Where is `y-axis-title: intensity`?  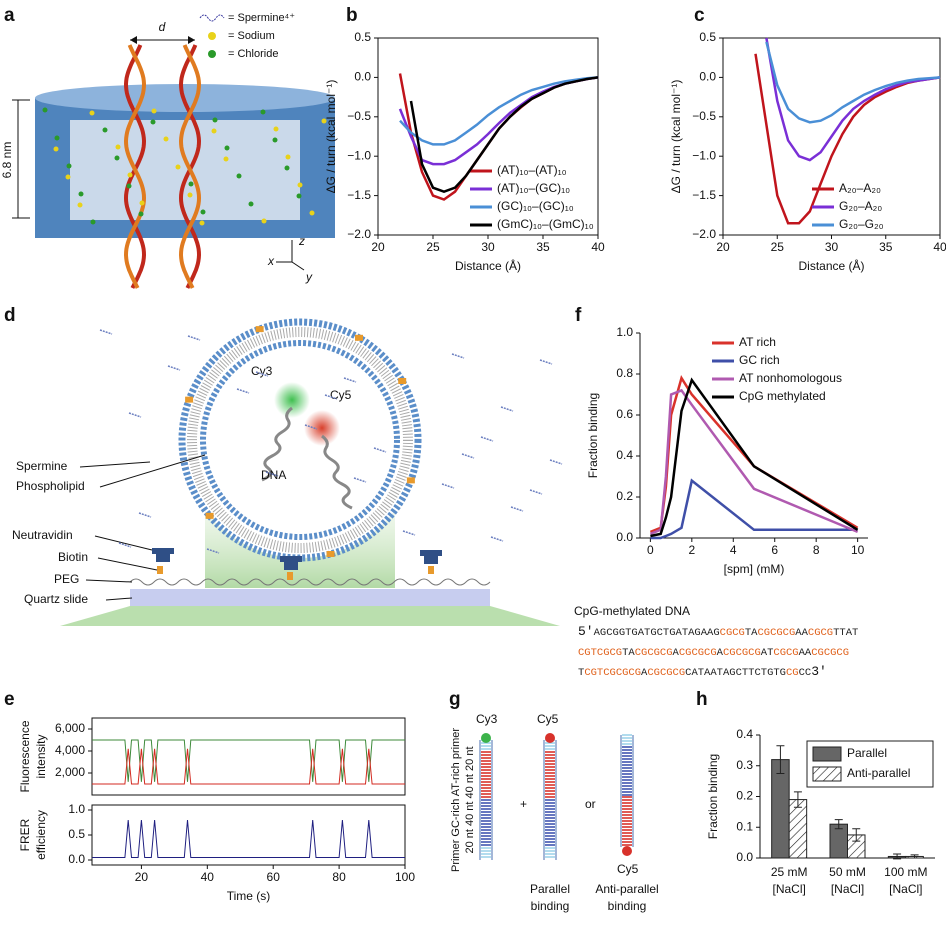
y-axis-title: intensity is located at coordinates (41, 756).